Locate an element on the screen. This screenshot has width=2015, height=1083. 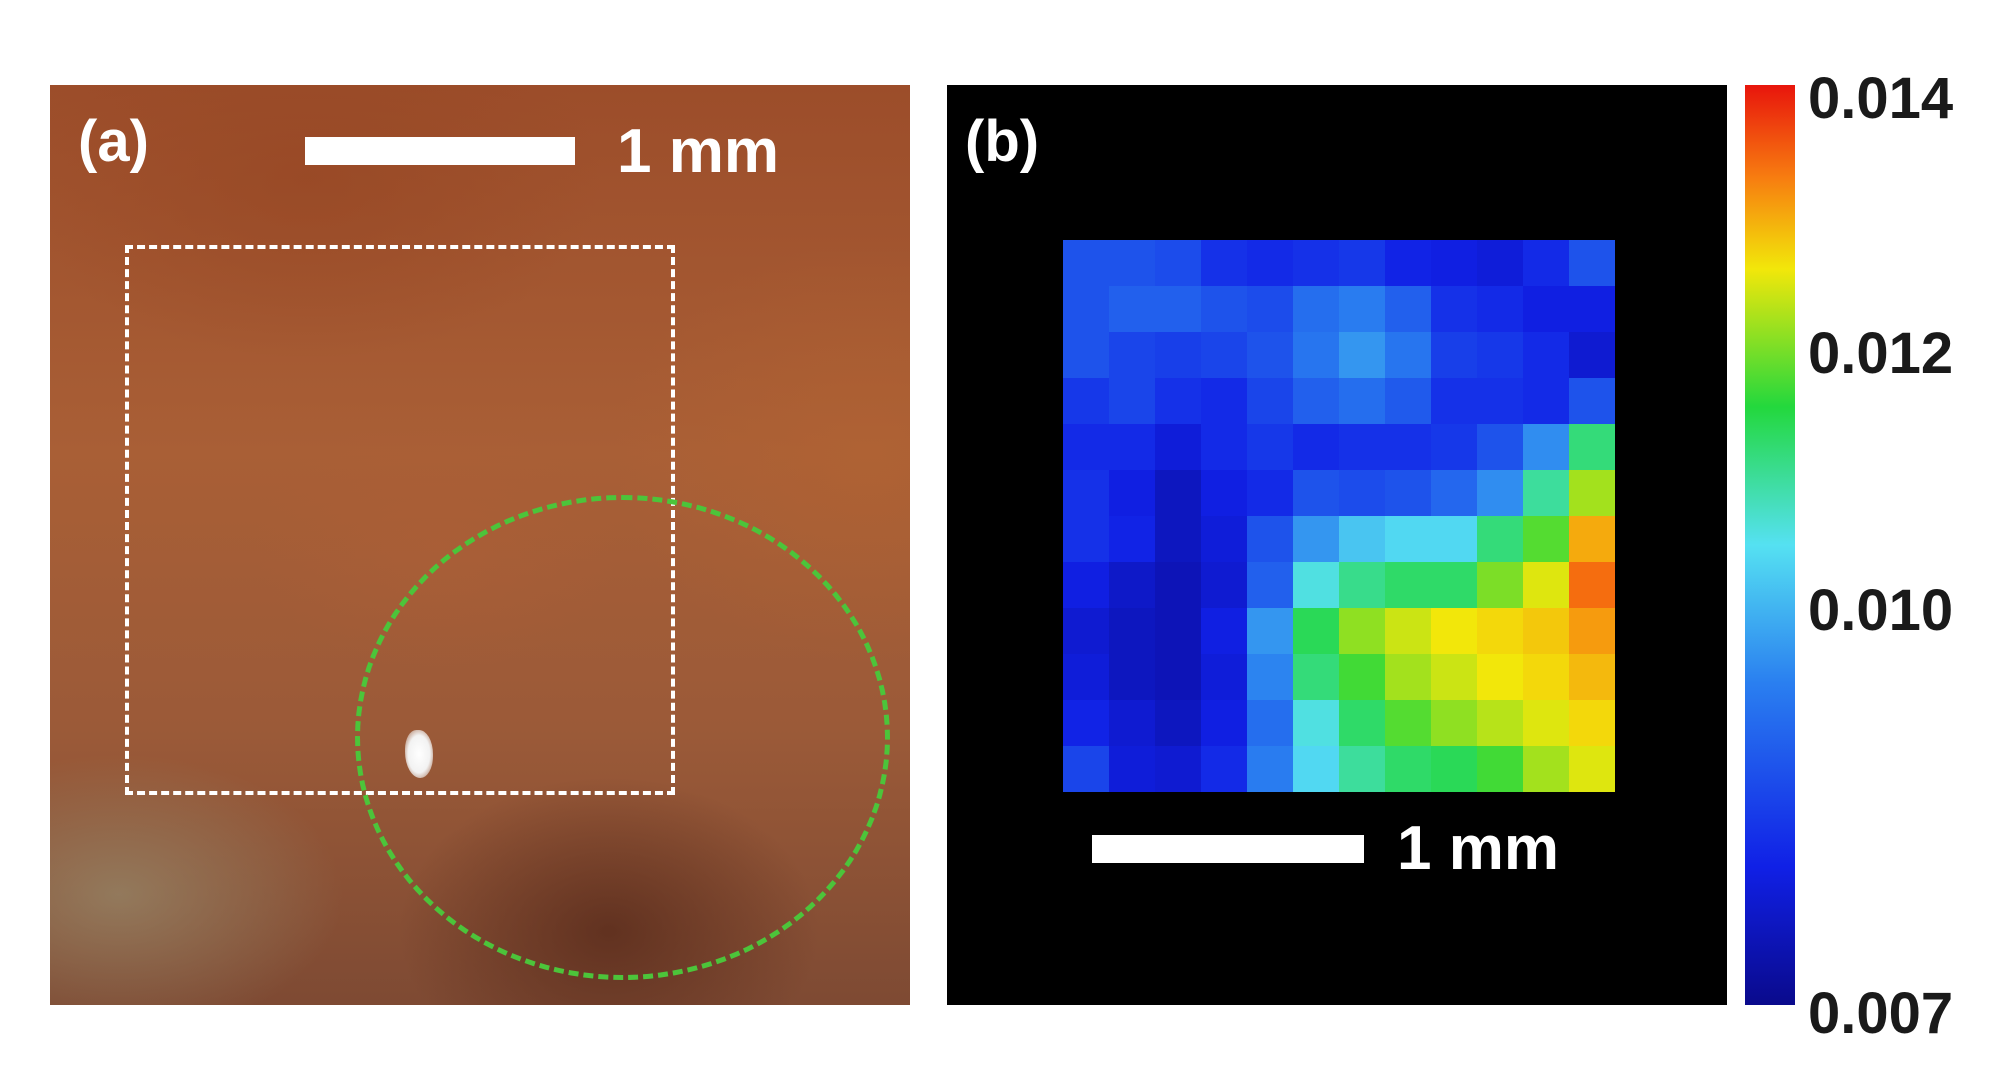
specular-glare is located at coordinates (419, 754).